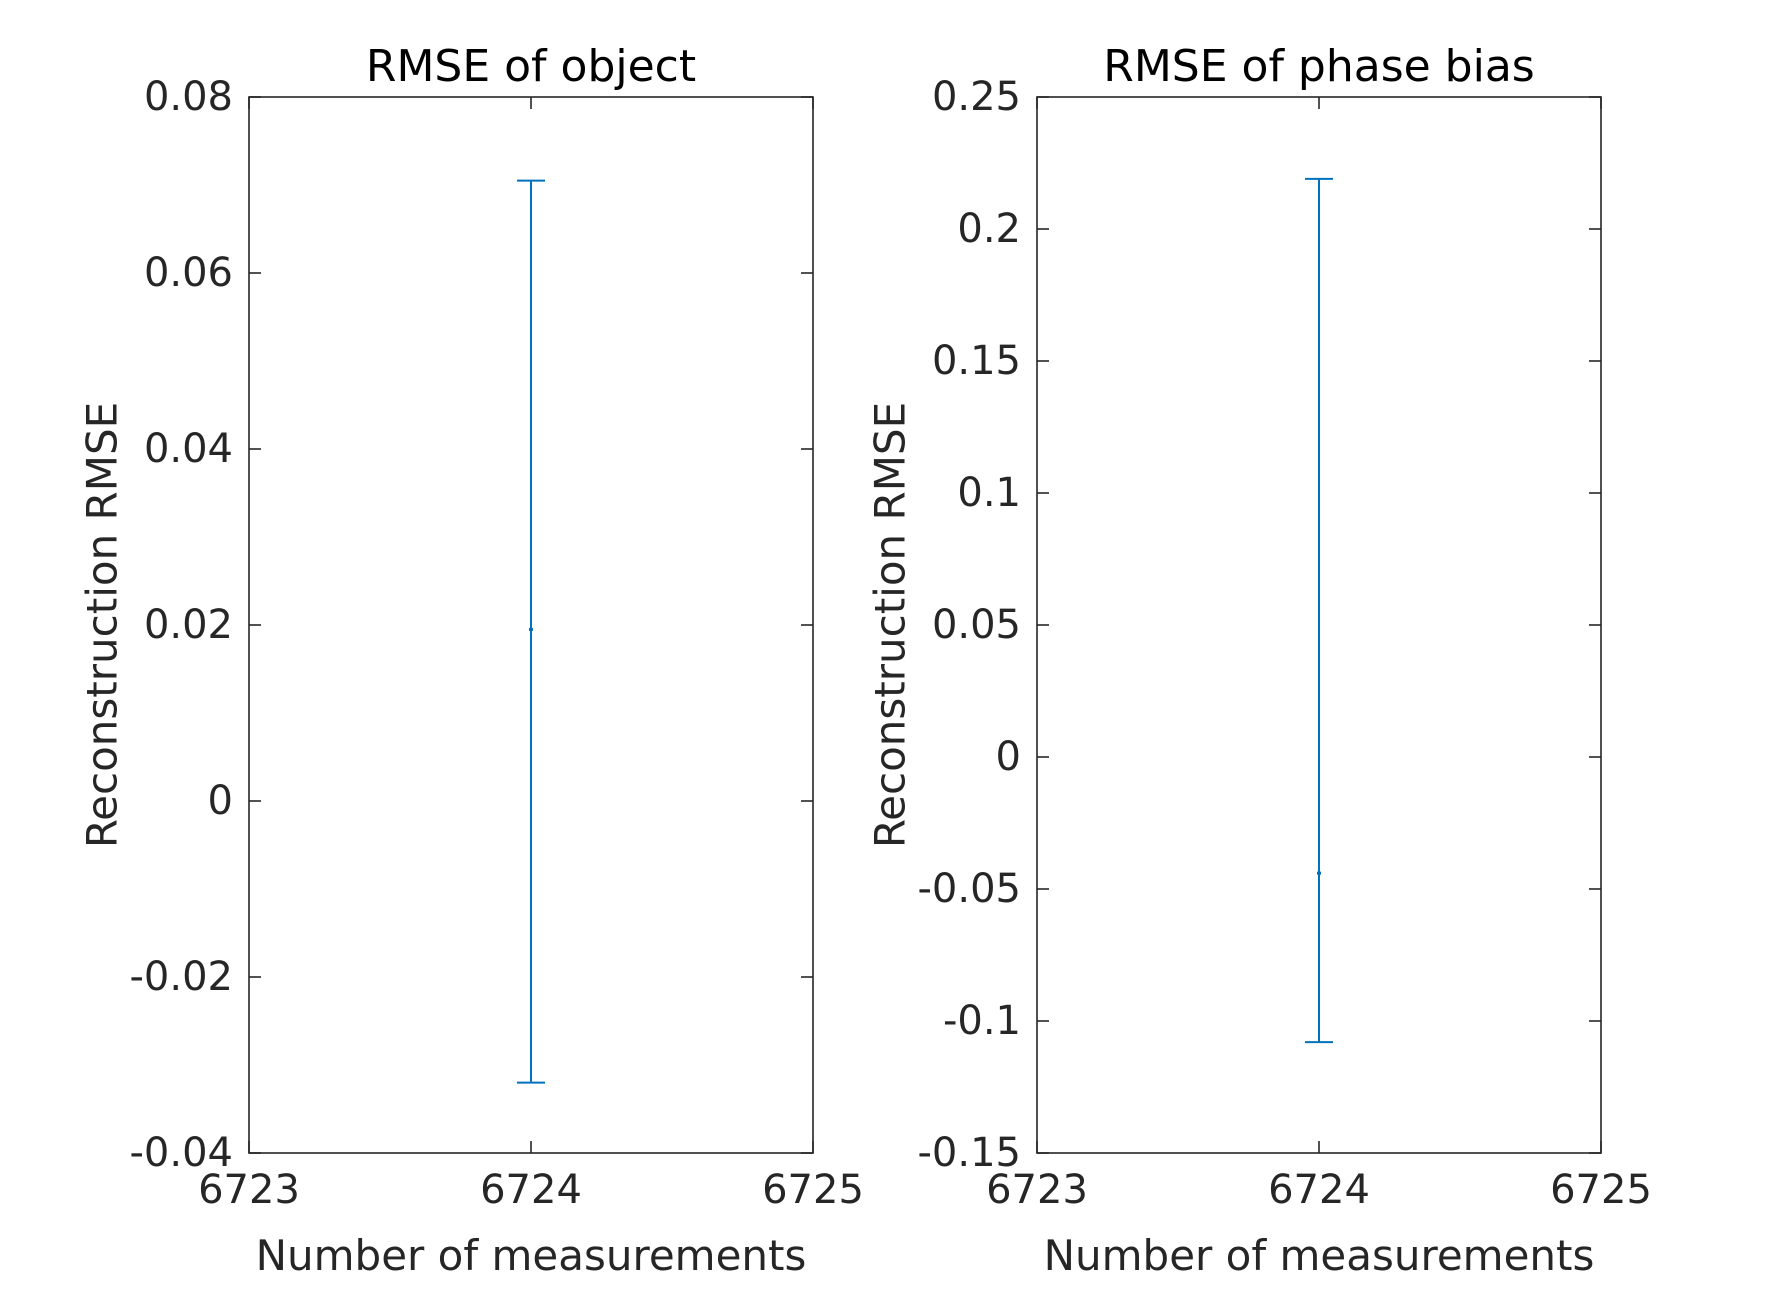 The image size is (1781, 1291). What do you see at coordinates (1318, 66) in the screenshot?
I see `plot-title: RMSE of phase bias` at bounding box center [1318, 66].